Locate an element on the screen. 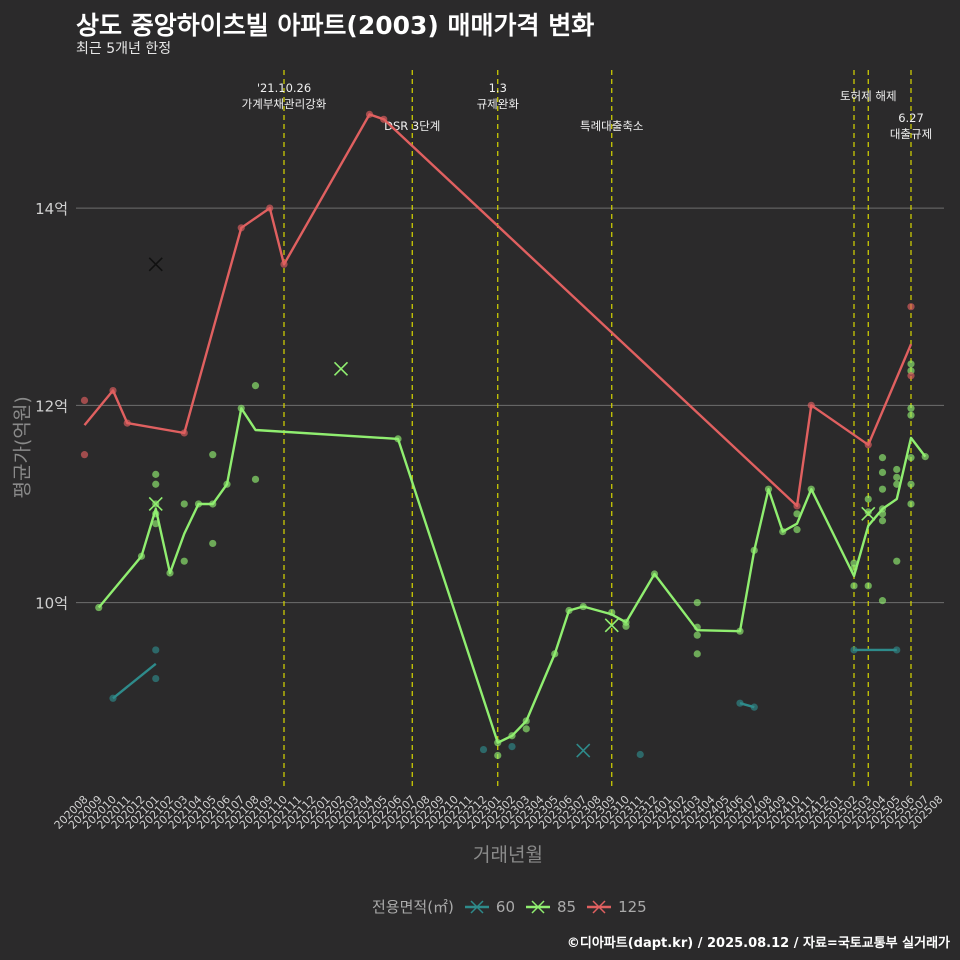 This screenshot has width=960, height=960. event-label: 1.3 is located at coordinates (498, 88).